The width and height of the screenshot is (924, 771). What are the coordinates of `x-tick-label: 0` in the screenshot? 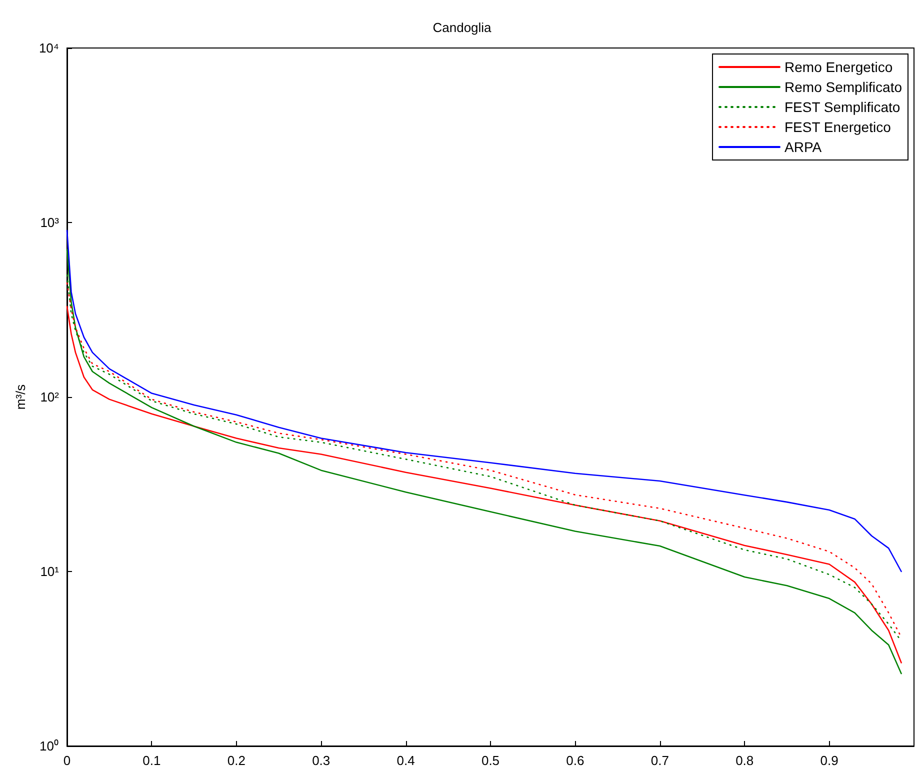 It's located at (67, 760).